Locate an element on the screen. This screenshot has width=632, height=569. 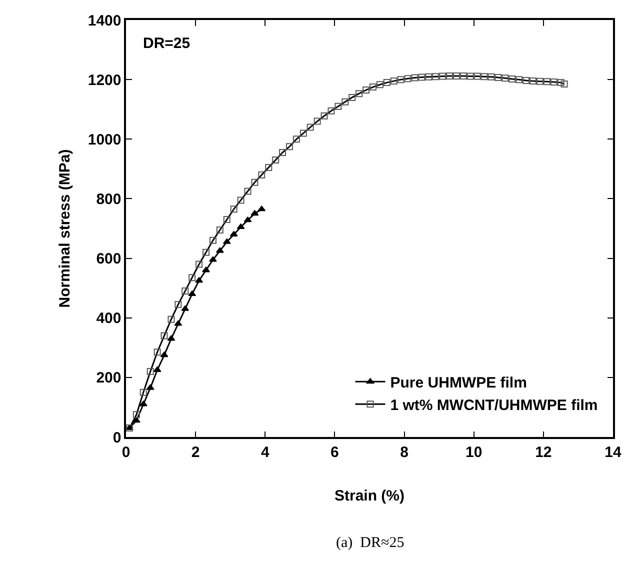
y-tick-label: 0 is located at coordinates (117, 437).